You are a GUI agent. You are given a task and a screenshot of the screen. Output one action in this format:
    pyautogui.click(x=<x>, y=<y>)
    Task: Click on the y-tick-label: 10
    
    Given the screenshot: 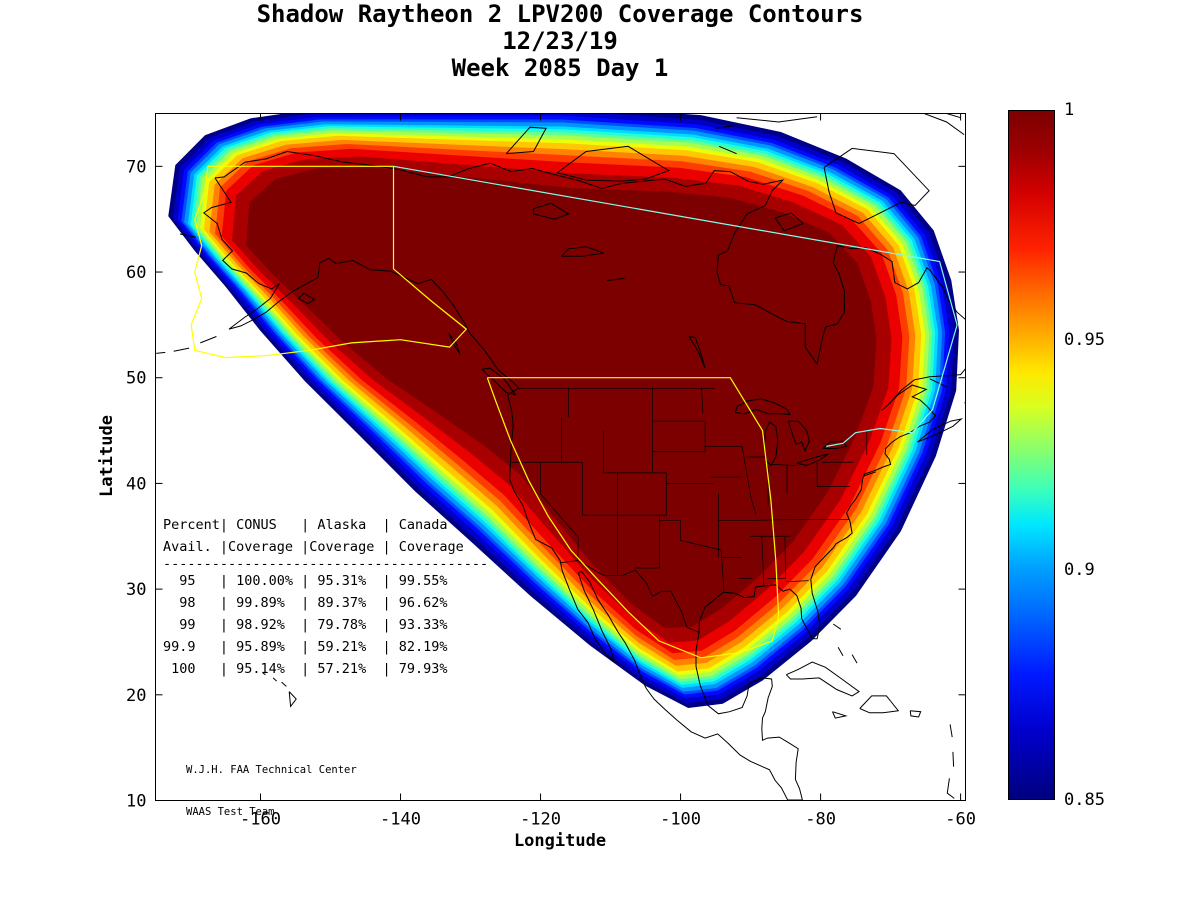 What is the action you would take?
    pyautogui.click(x=136, y=802)
    